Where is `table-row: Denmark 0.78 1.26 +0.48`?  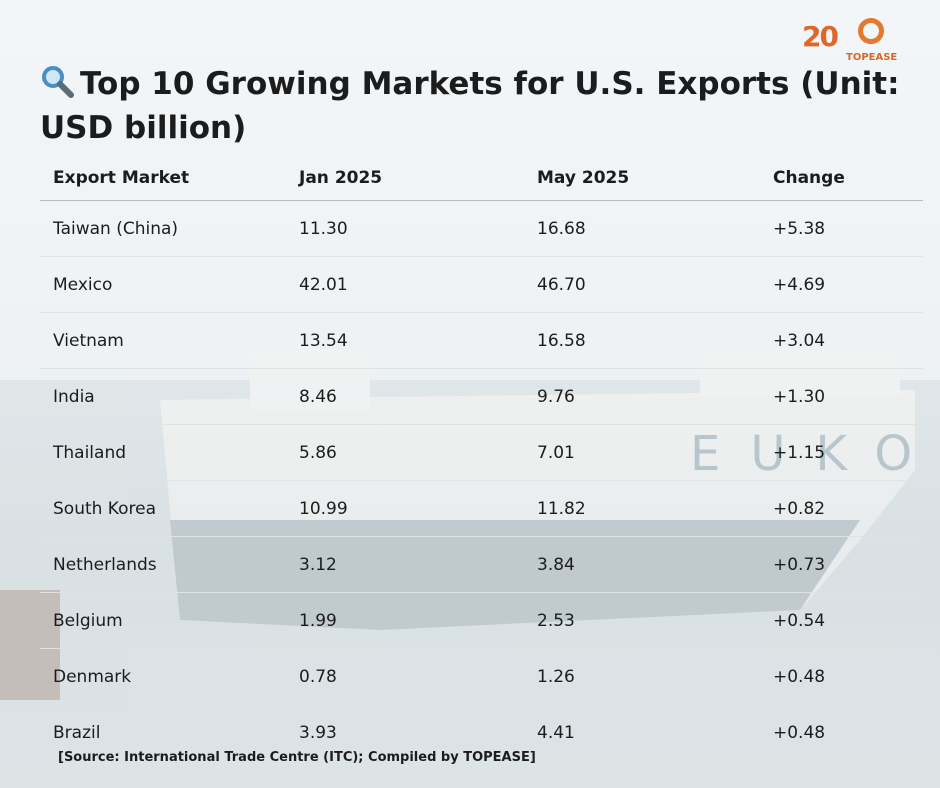 table-row: Denmark 0.78 1.26 +0.48 is located at coordinates (481, 676).